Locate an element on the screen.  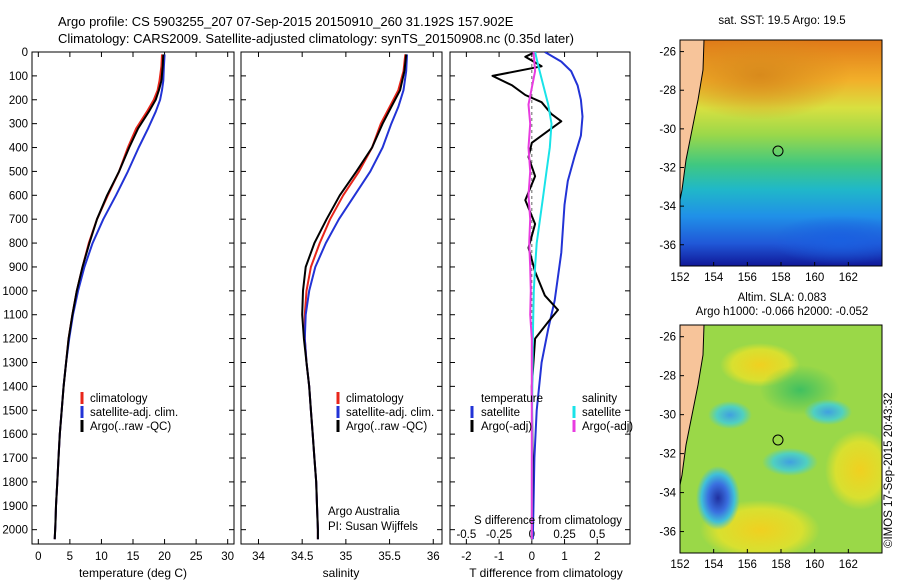
x-tick-label: -2 is located at coordinates (466, 557).